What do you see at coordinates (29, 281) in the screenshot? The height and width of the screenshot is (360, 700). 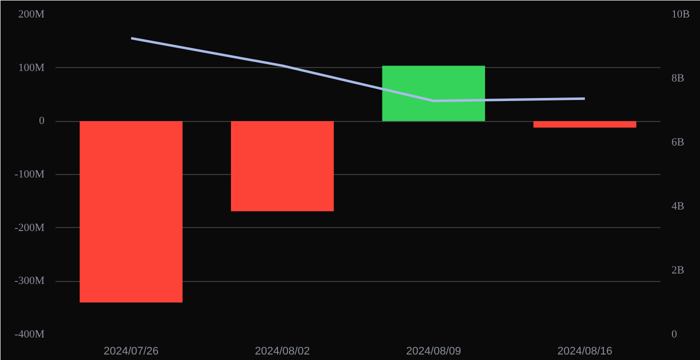 I see `y-tick-label: -300M` at bounding box center [29, 281].